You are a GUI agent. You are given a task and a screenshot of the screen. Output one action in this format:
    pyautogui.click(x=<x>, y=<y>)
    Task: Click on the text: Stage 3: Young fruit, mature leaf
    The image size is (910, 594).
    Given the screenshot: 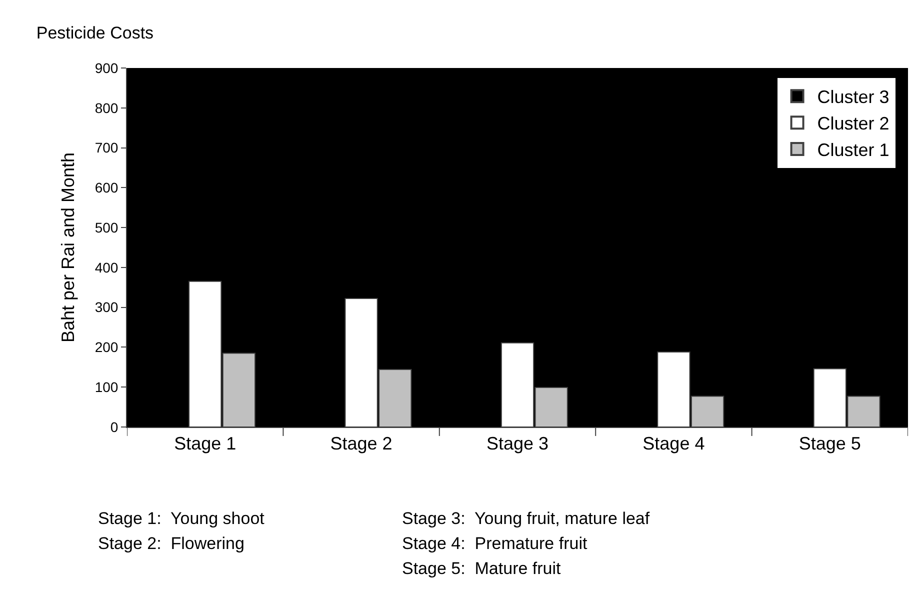 What is the action you would take?
    pyautogui.click(x=526, y=518)
    